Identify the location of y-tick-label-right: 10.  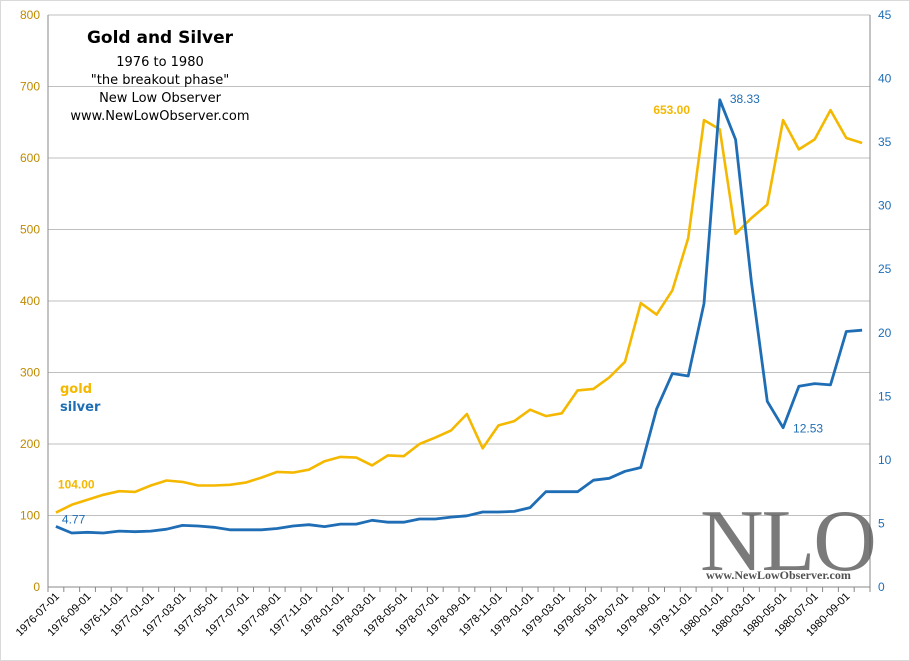
(885, 460).